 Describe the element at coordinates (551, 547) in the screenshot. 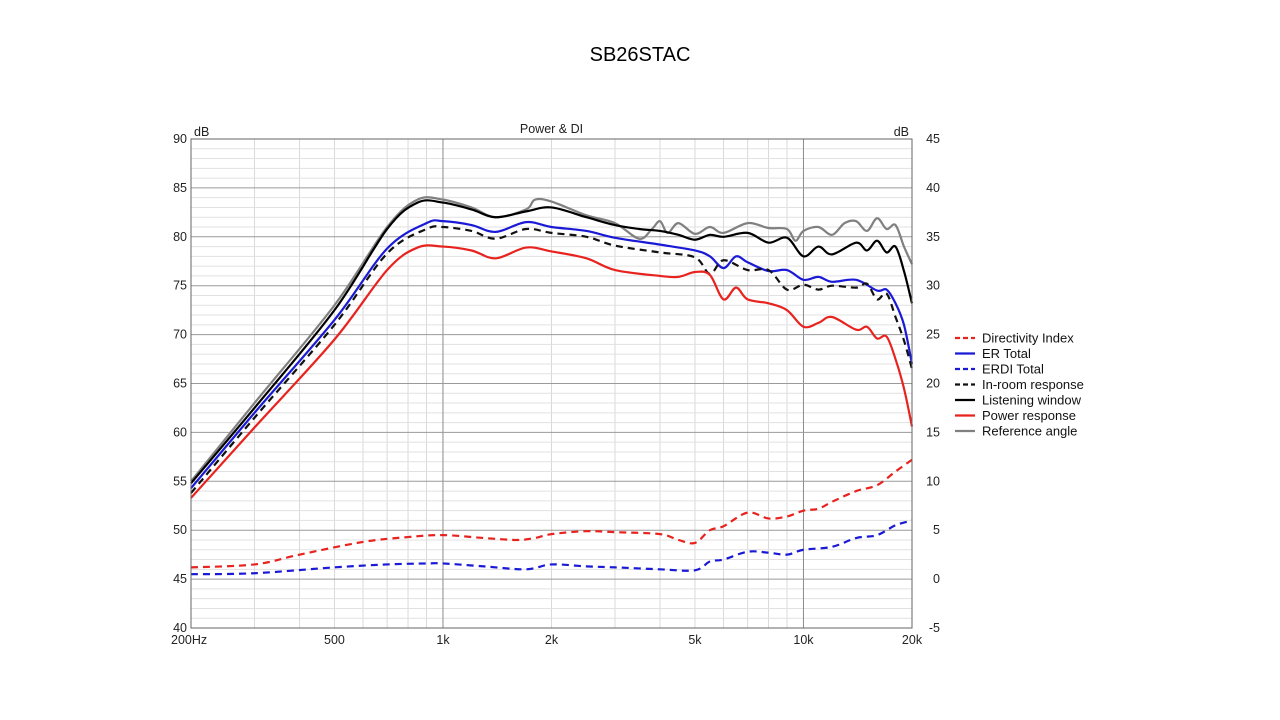

I see `series-line-erdi-total` at that location.